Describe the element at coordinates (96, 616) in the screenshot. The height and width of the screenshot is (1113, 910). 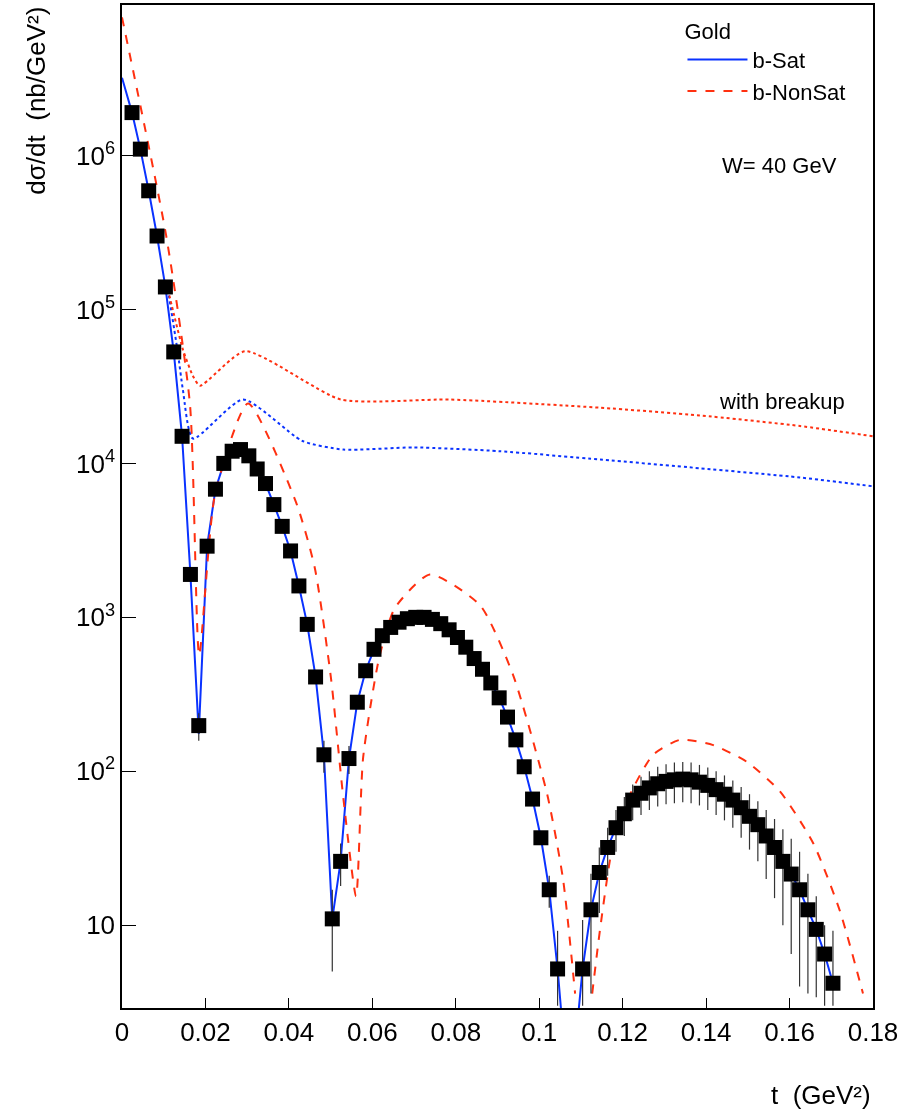
I see `y-tick-label: 10$^{3}$` at that location.